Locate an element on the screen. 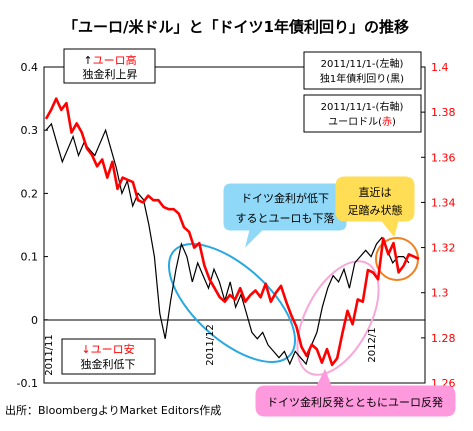 The height and width of the screenshot is (431, 473). blue-callout-line2: するとユーロも下落 is located at coordinates (285, 218).